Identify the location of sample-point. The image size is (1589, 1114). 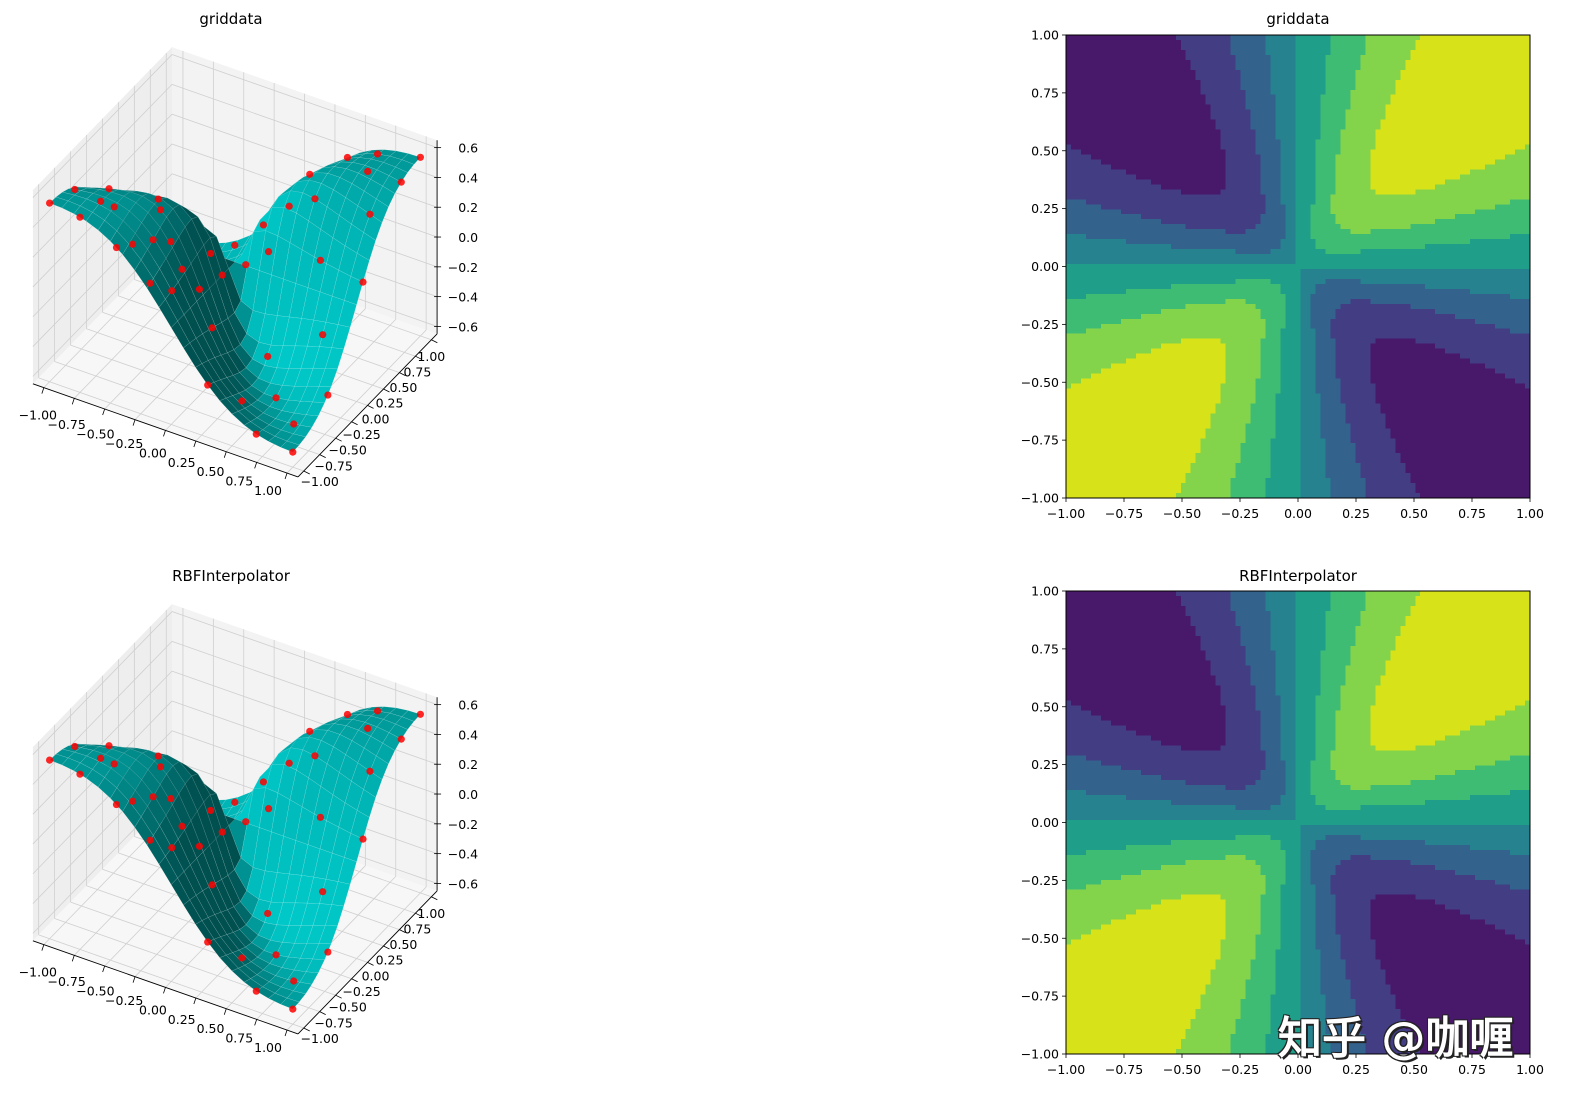
(132, 244).